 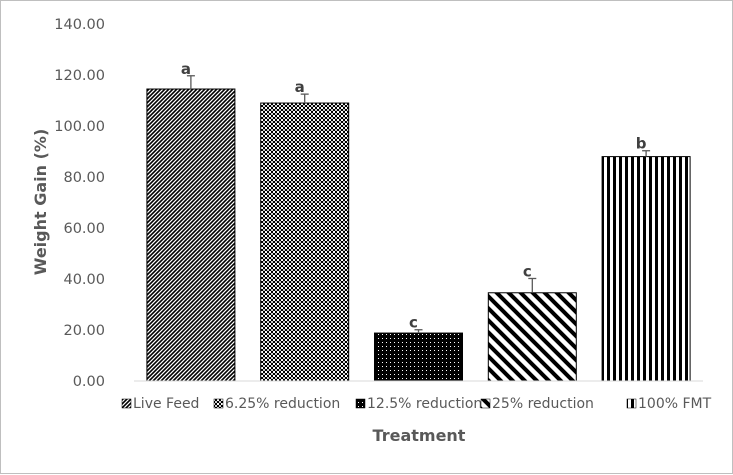 I want to click on x-axis-title: Treatment, so click(x=419, y=435).